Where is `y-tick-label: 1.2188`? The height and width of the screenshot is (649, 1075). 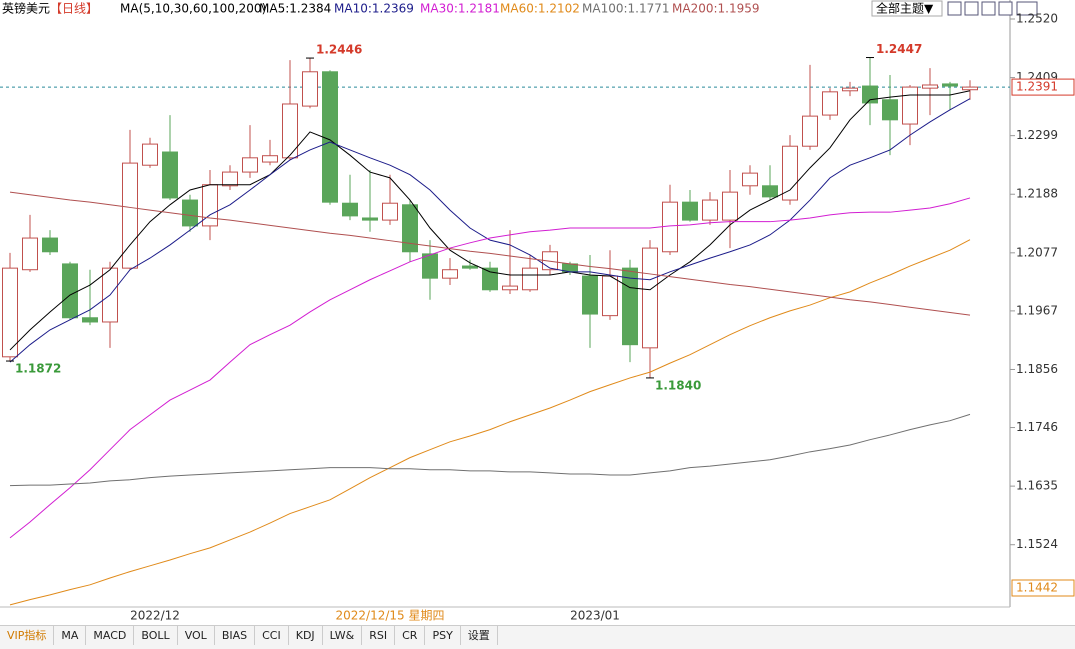 y-tick-label: 1.2188 is located at coordinates (1037, 194).